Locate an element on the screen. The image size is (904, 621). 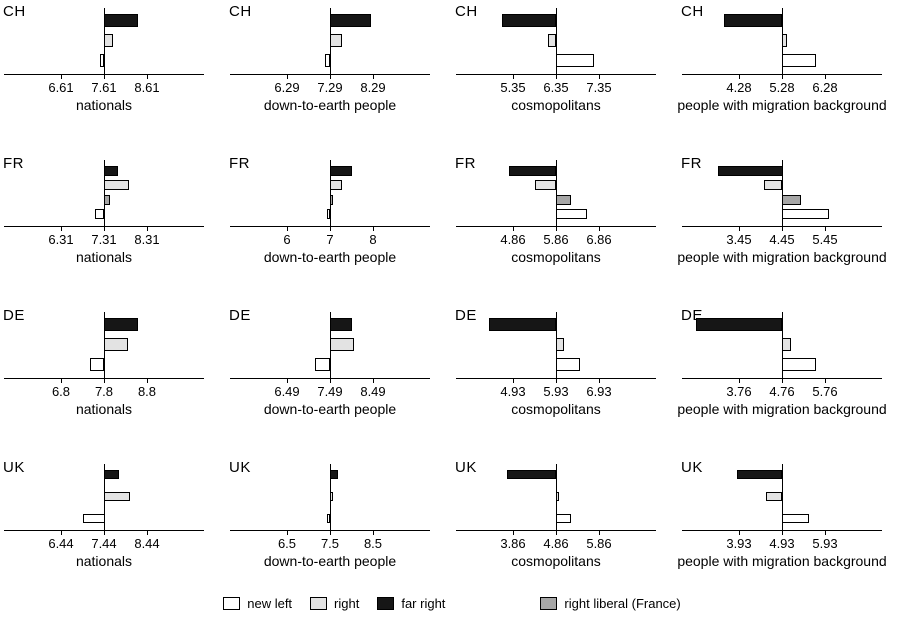
chart-panel-fr-cosmopolitans: FR 4.86 5.86 6.86 cosmopolitans is located at coordinates (565, 228).